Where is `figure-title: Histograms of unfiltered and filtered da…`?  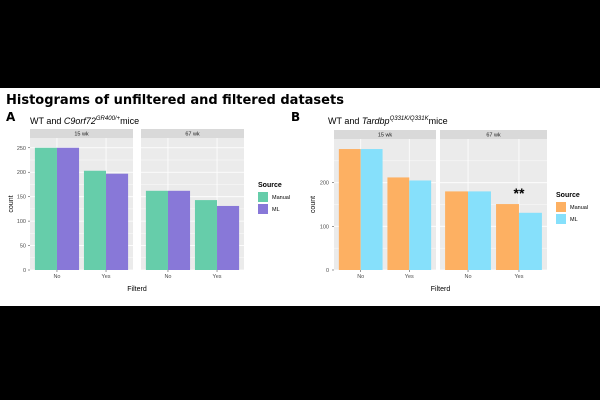
figure-title: Histograms of unfiltered and filtered da… is located at coordinates (175, 100).